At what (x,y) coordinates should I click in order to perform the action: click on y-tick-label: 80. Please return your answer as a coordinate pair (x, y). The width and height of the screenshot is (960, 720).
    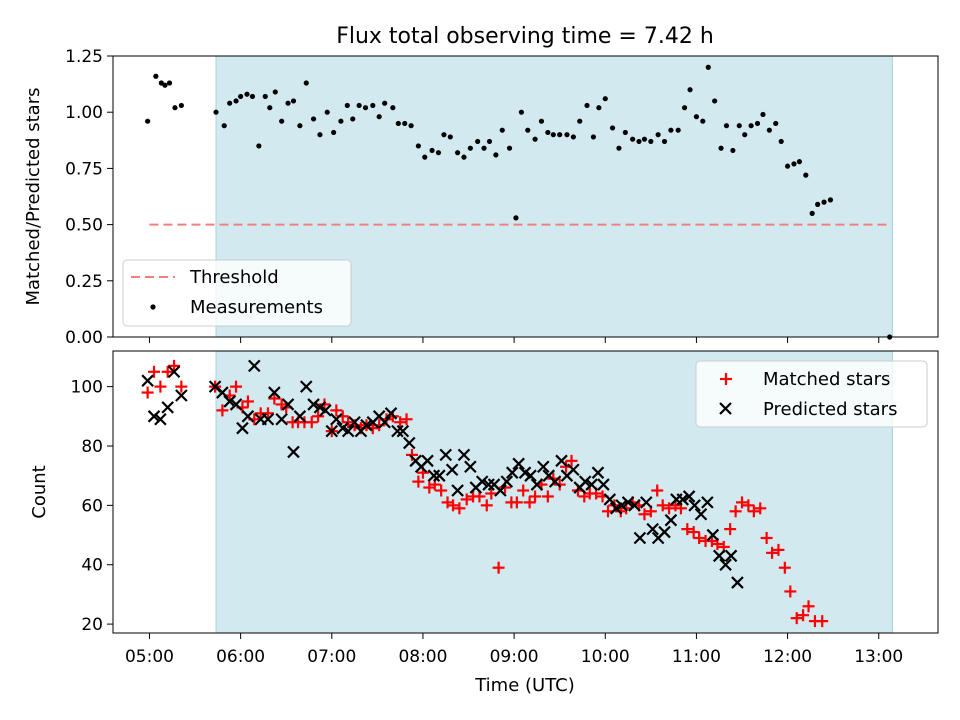
    Looking at the image, I should click on (92, 447).